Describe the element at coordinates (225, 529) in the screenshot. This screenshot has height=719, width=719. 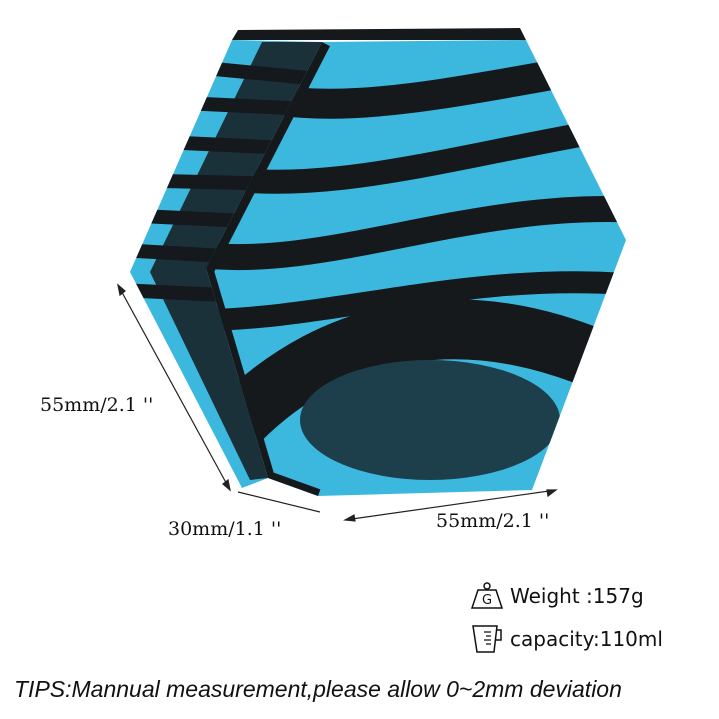
I see `depth-dimension-label: 30mm/1.1 ''` at that location.